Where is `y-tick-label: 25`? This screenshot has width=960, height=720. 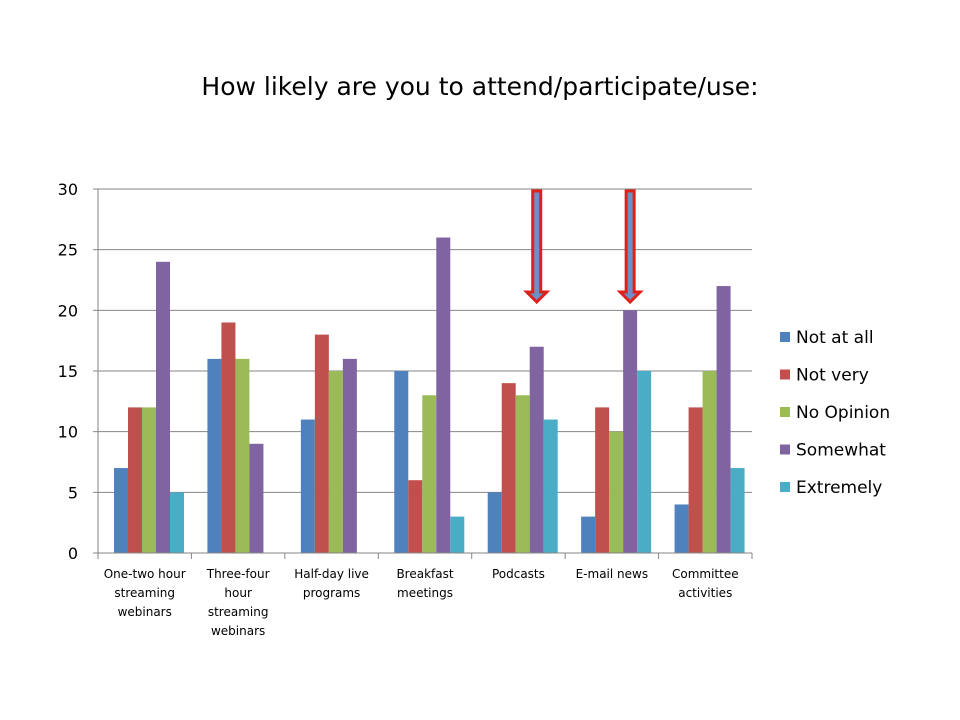
y-tick-label: 25 is located at coordinates (68, 250).